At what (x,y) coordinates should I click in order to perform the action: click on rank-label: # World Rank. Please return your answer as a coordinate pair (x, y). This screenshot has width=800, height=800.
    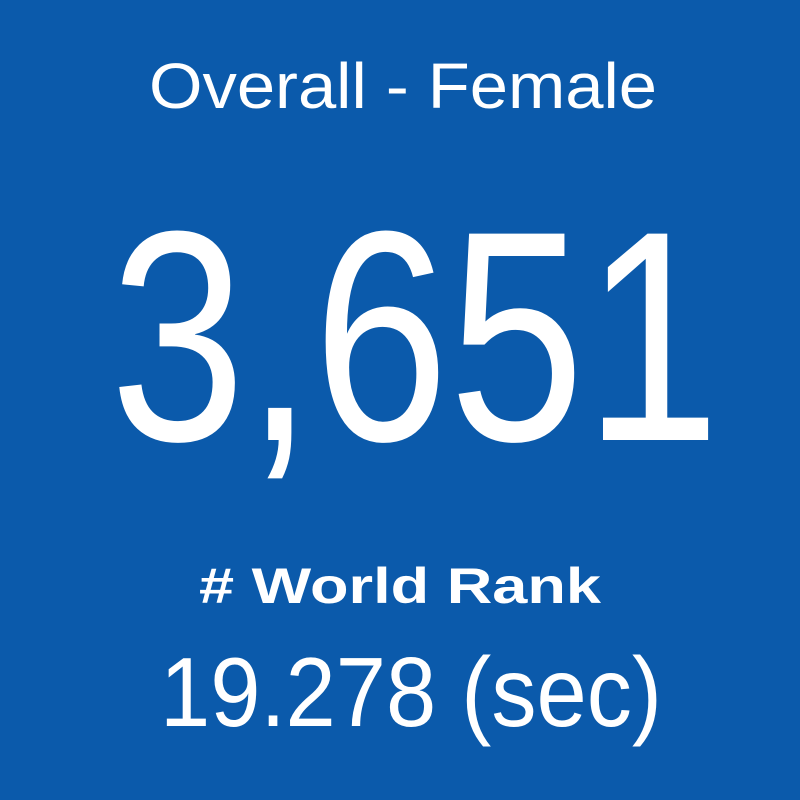
    Looking at the image, I should click on (400, 586).